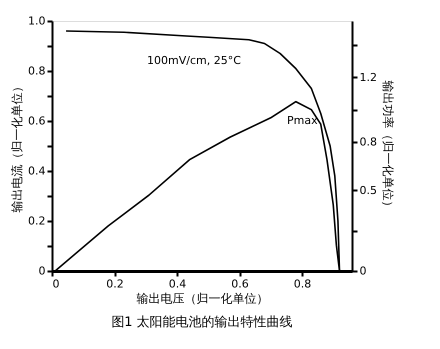 The width and height of the screenshot is (440, 349). What do you see at coordinates (202, 299) in the screenshot?
I see `x-axis-title: 输出电压（归一化单位）` at bounding box center [202, 299].